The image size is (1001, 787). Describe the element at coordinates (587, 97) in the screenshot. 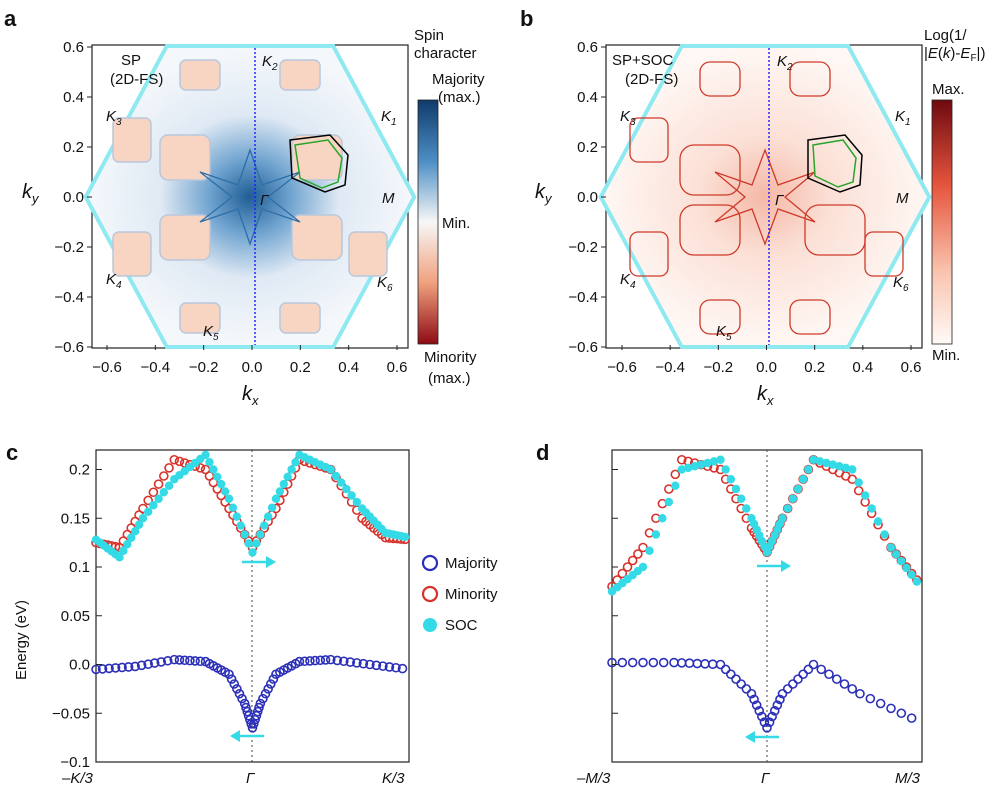

I see `y-tick-label: 0.4` at that location.